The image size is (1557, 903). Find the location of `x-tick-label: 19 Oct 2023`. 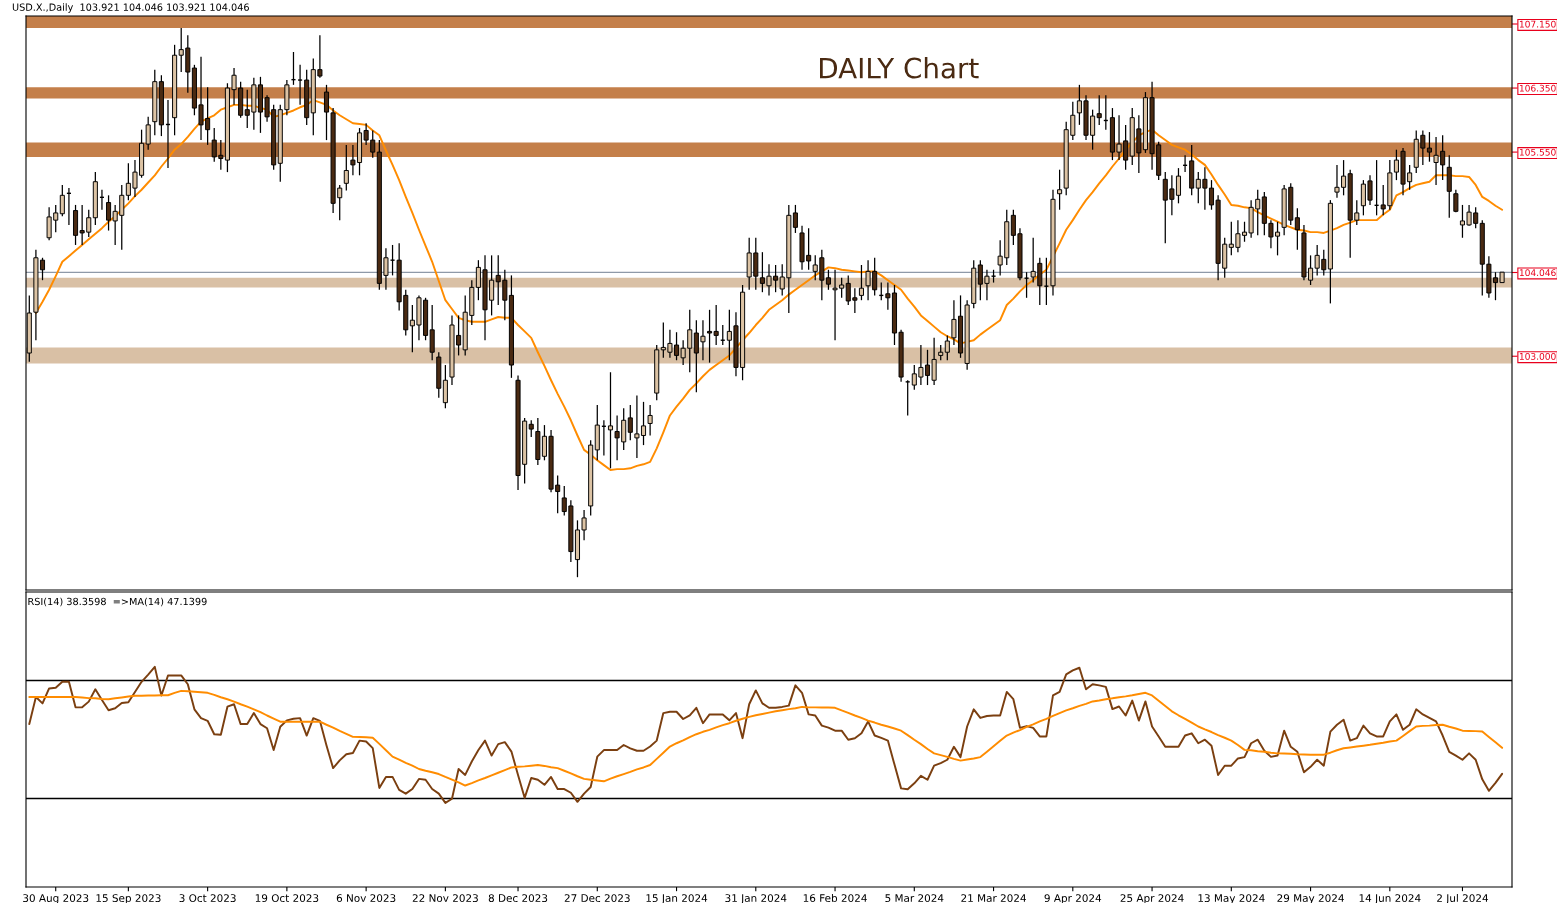

x-tick-label: 19 Oct 2023 is located at coordinates (287, 898).